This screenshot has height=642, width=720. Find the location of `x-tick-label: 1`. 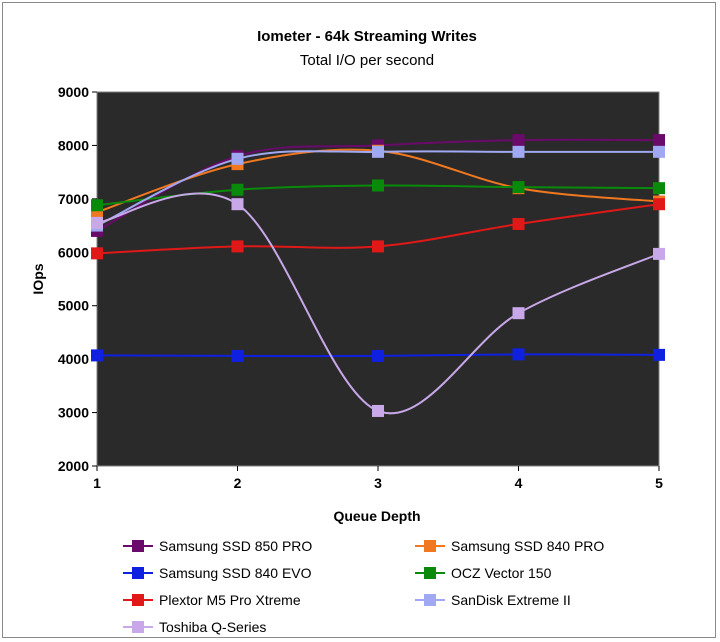

x-tick-label: 1 is located at coordinates (97, 483).